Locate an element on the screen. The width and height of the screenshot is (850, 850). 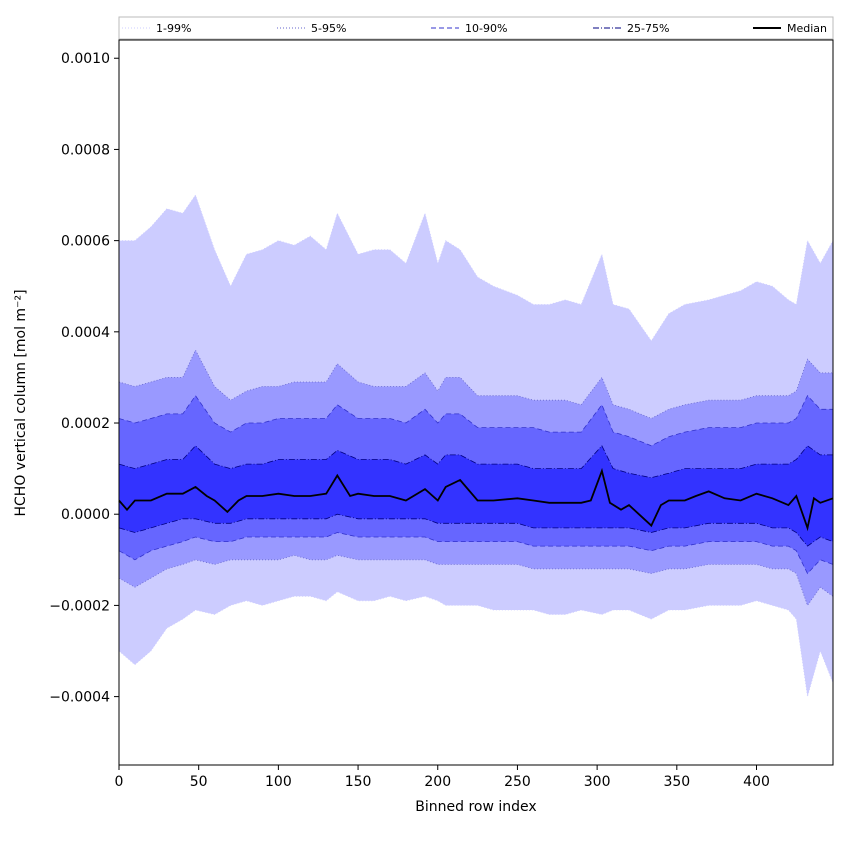
line-25-75-upper is located at coordinates (475, 462).